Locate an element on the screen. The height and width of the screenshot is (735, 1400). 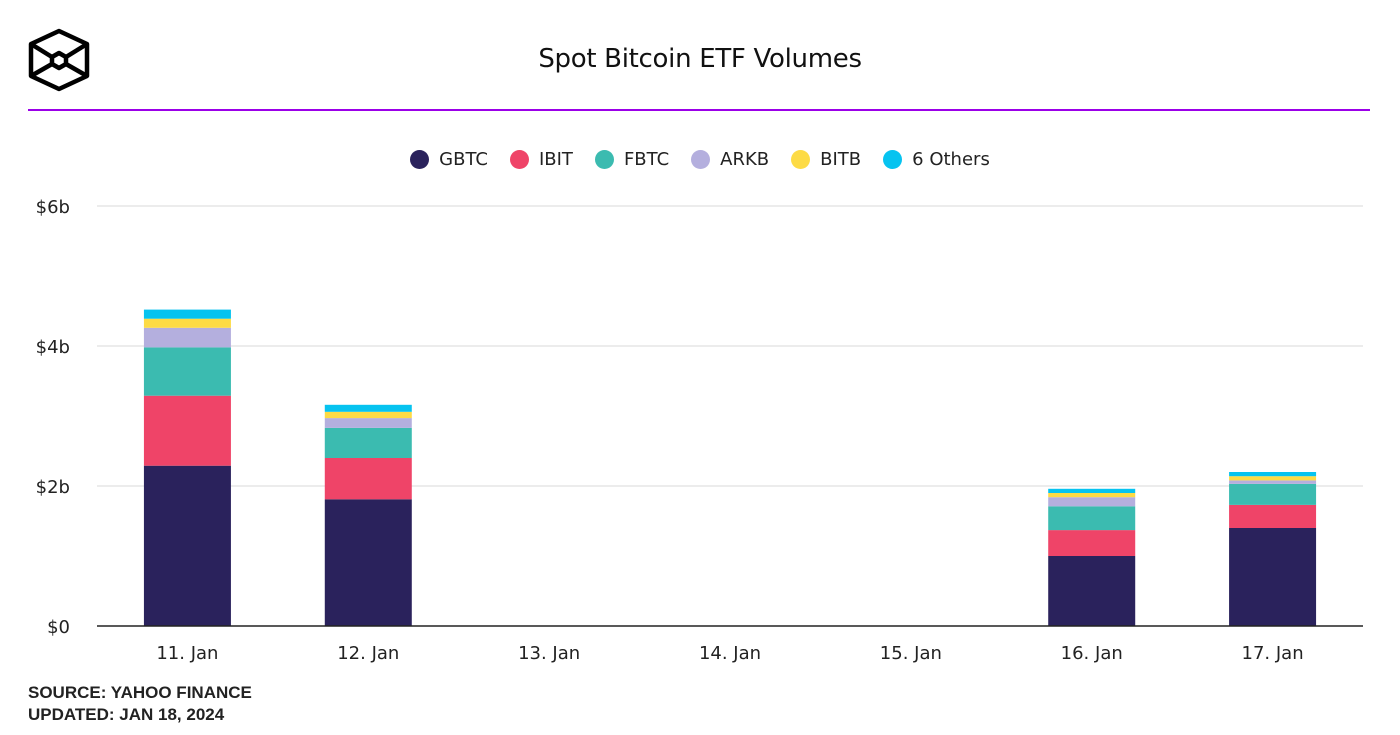
y-tick-label: $6b is located at coordinates (53, 207).